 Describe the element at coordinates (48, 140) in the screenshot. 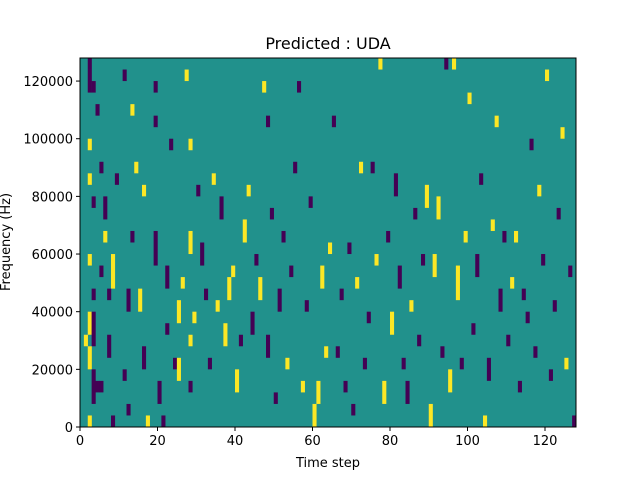

I see `y-tick-label: 100000` at that location.